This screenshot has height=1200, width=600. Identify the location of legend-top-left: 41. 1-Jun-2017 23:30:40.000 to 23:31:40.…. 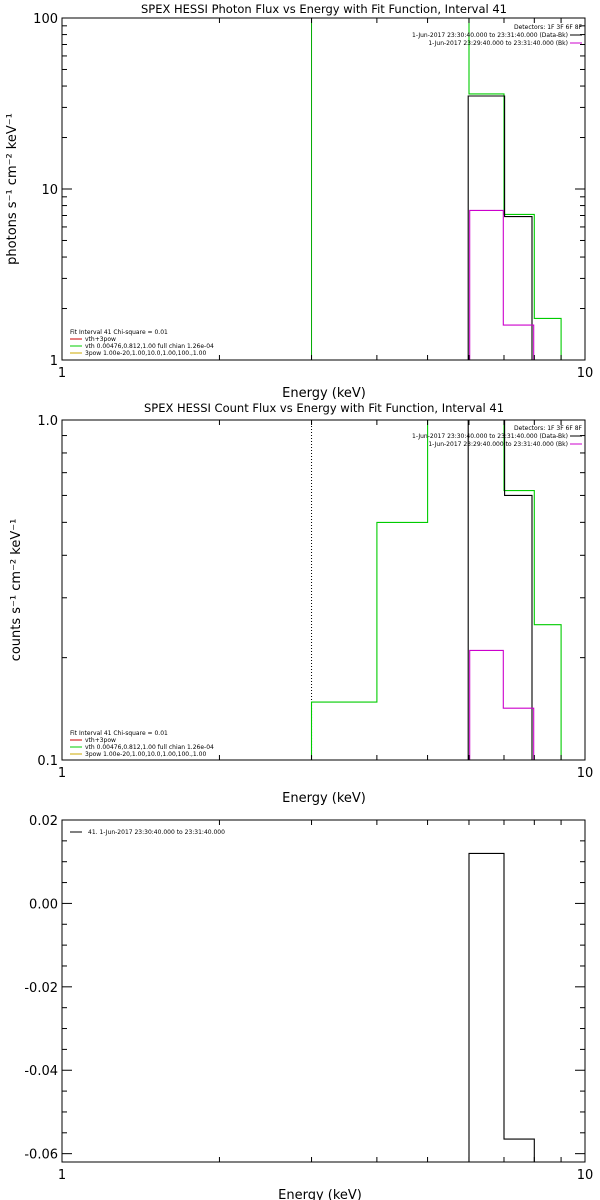
(147, 832).